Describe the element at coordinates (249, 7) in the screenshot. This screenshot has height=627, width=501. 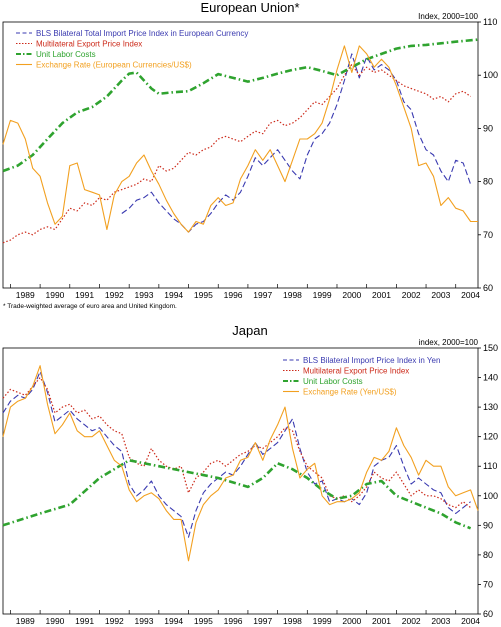
I see `chart-title: European Union*` at that location.